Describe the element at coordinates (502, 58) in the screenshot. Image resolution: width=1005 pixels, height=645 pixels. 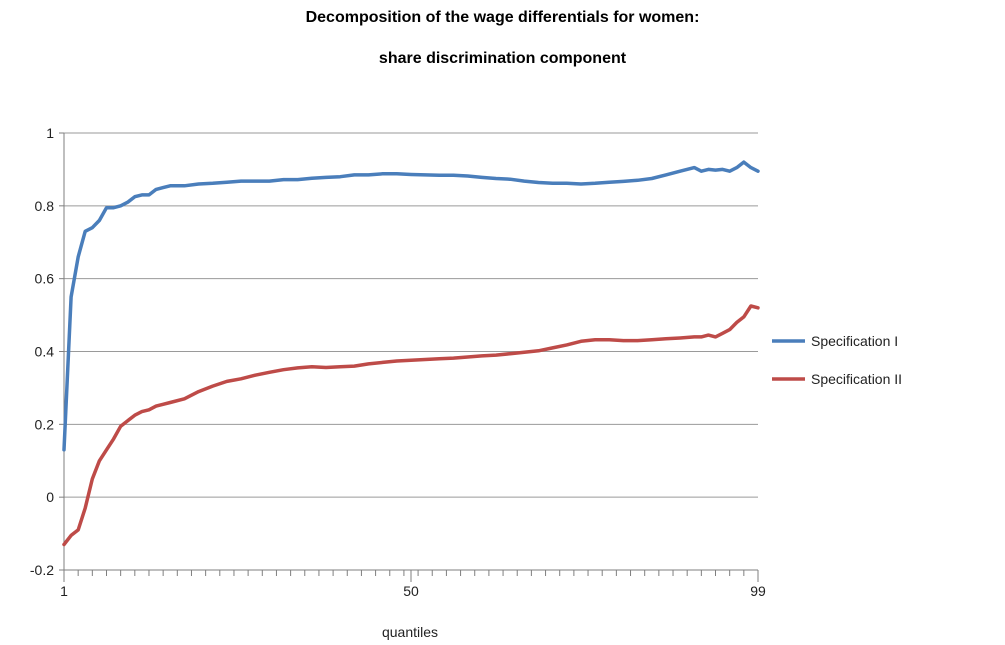
I see `chart-subtitle: share discrimination component` at that location.